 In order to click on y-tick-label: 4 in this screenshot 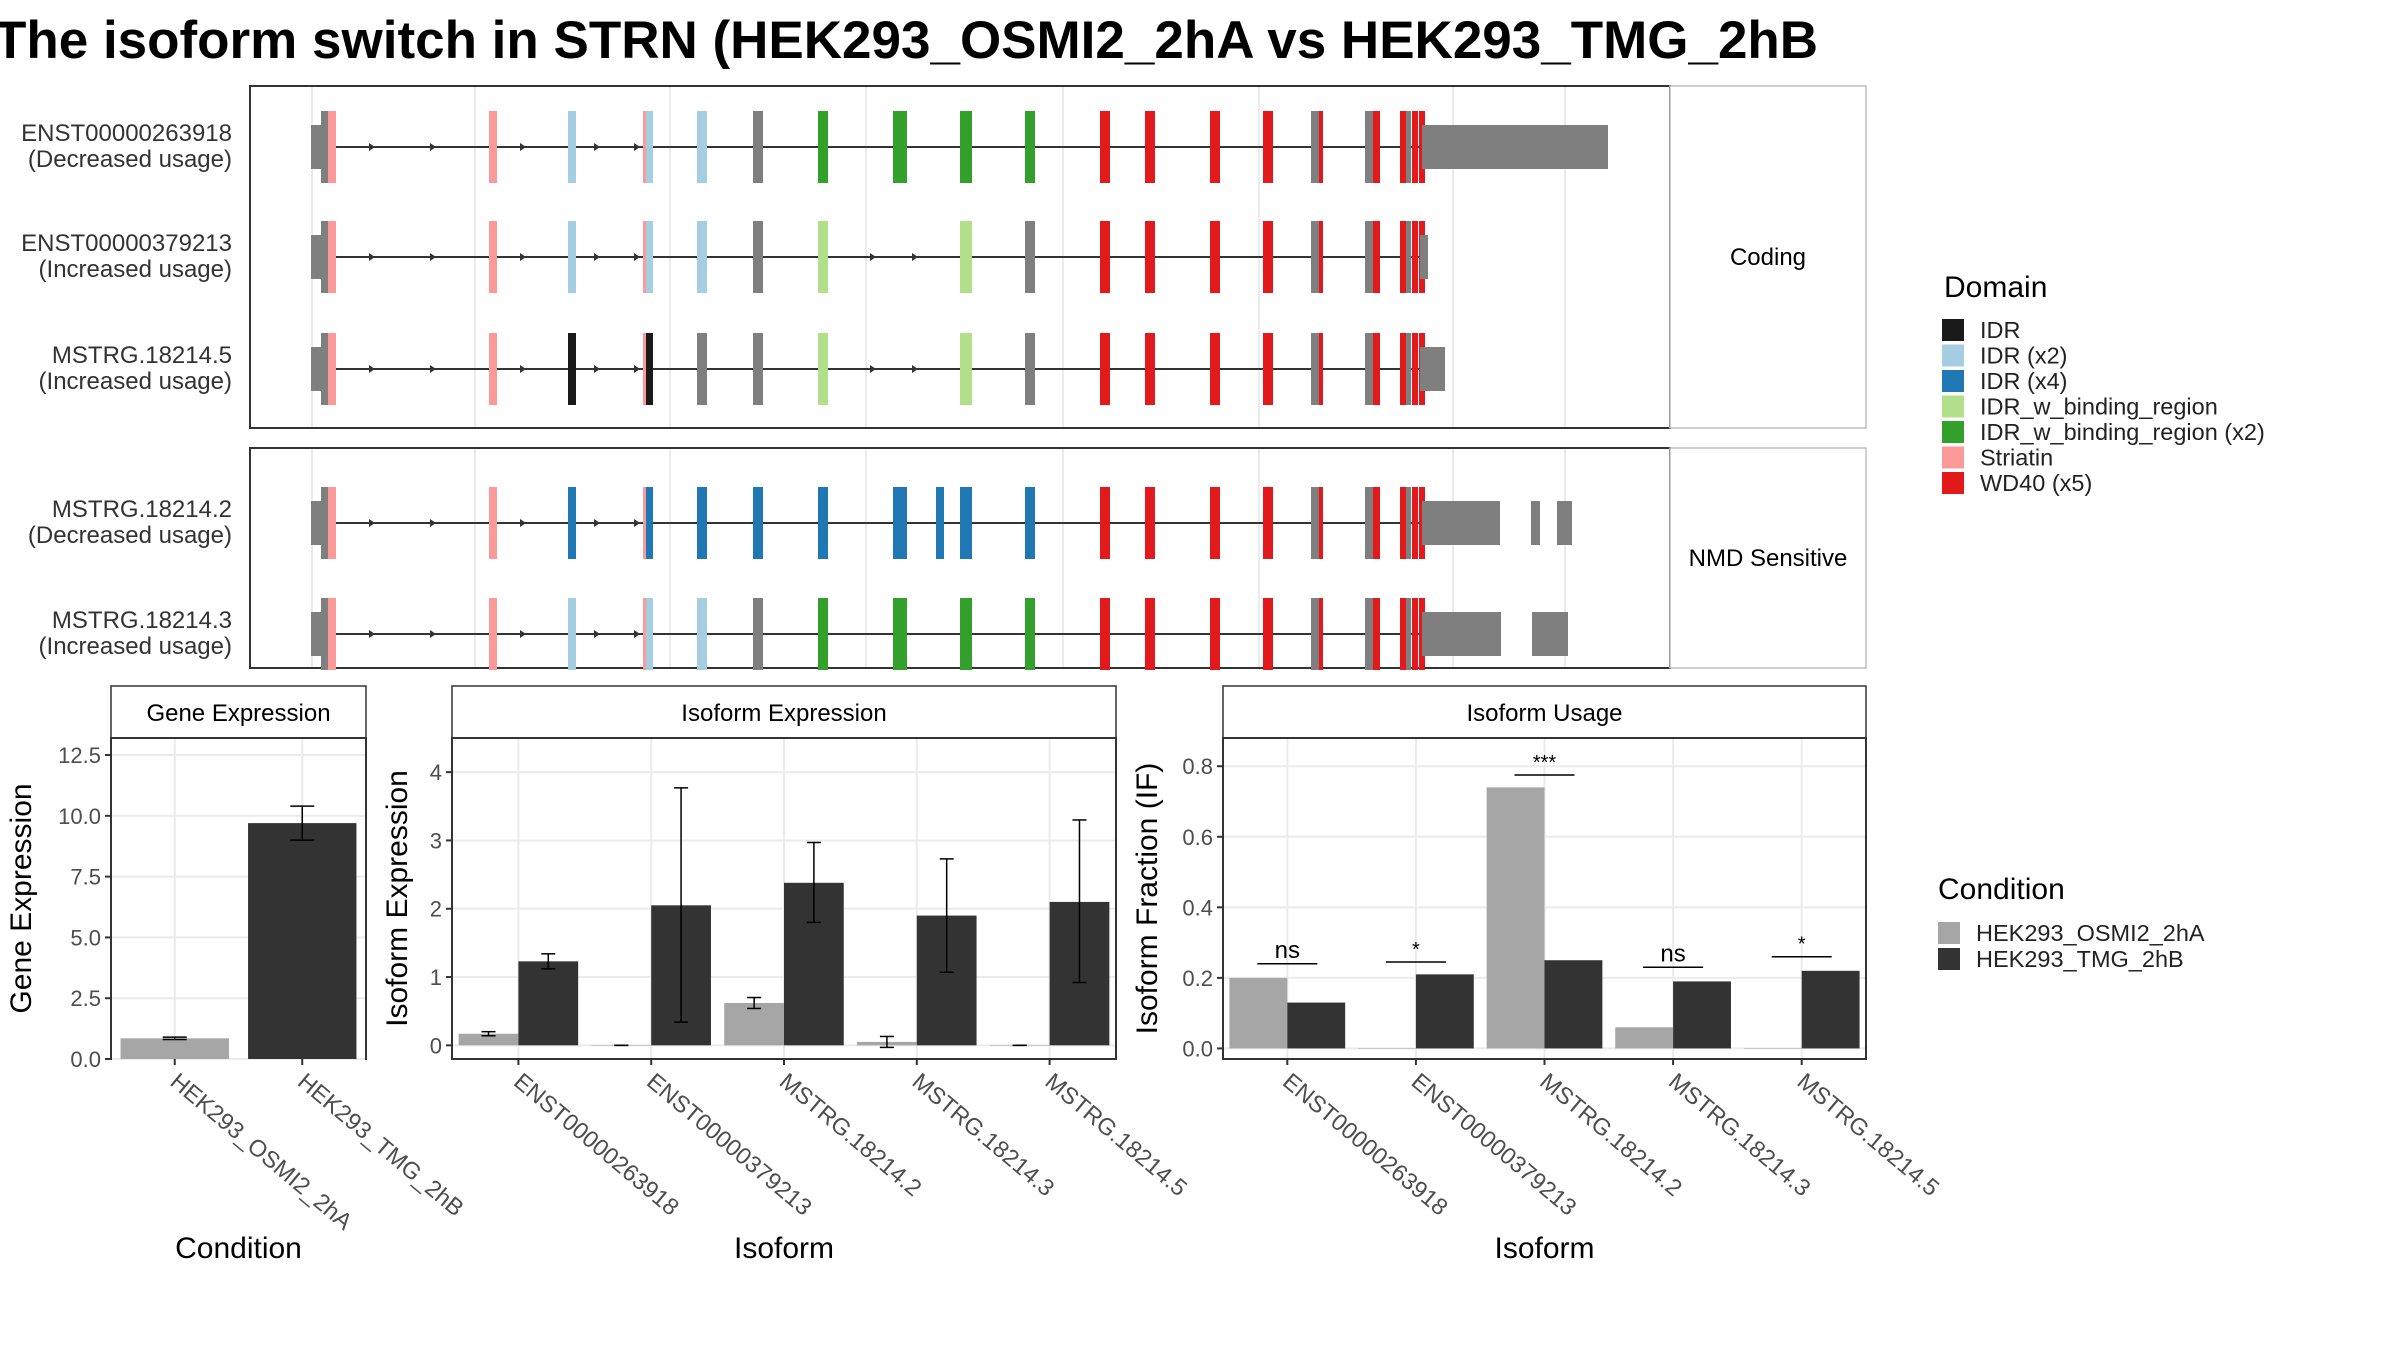, I will do `click(436, 772)`.